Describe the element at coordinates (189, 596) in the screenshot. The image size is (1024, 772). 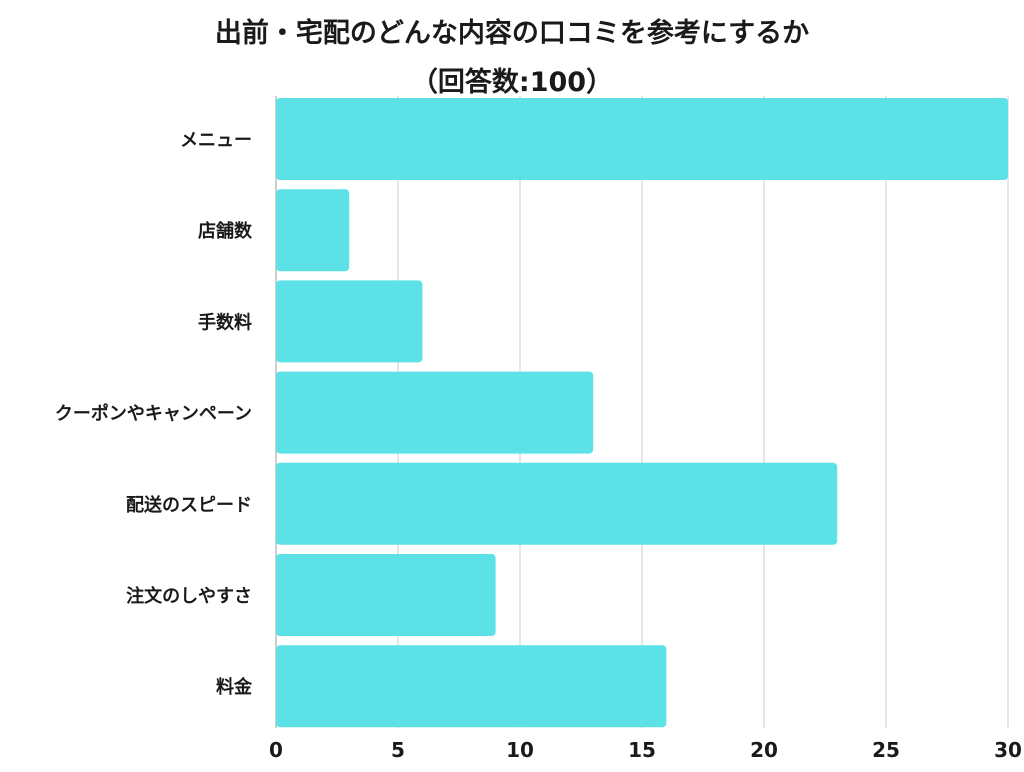
I see `category-label: 注文のしやすさ` at that location.